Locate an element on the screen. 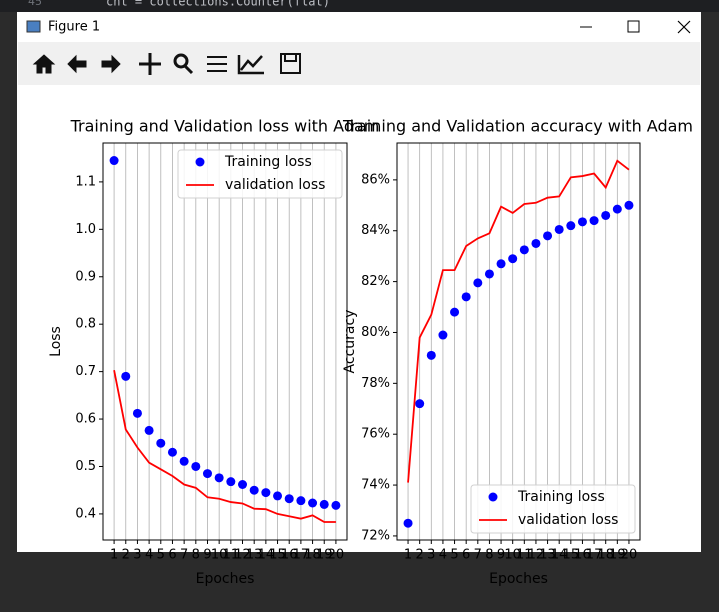  y-tick-label: 0.5 is located at coordinates (85, 466).